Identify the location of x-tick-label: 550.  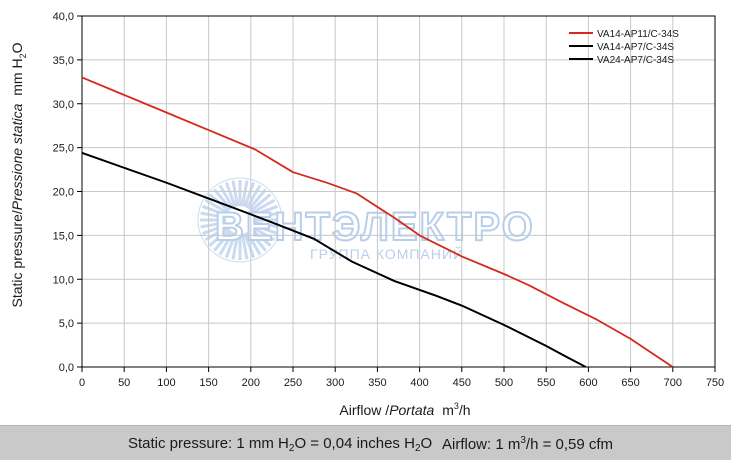
(546, 383).